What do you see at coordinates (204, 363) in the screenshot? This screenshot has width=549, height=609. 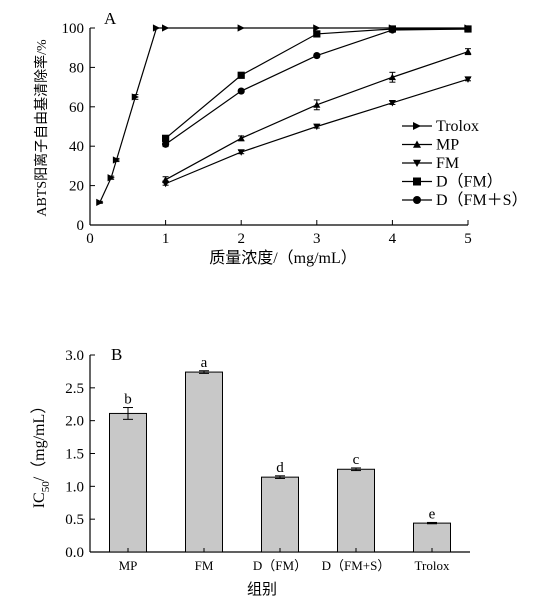 I see `significance-letter: a` at bounding box center [204, 363].